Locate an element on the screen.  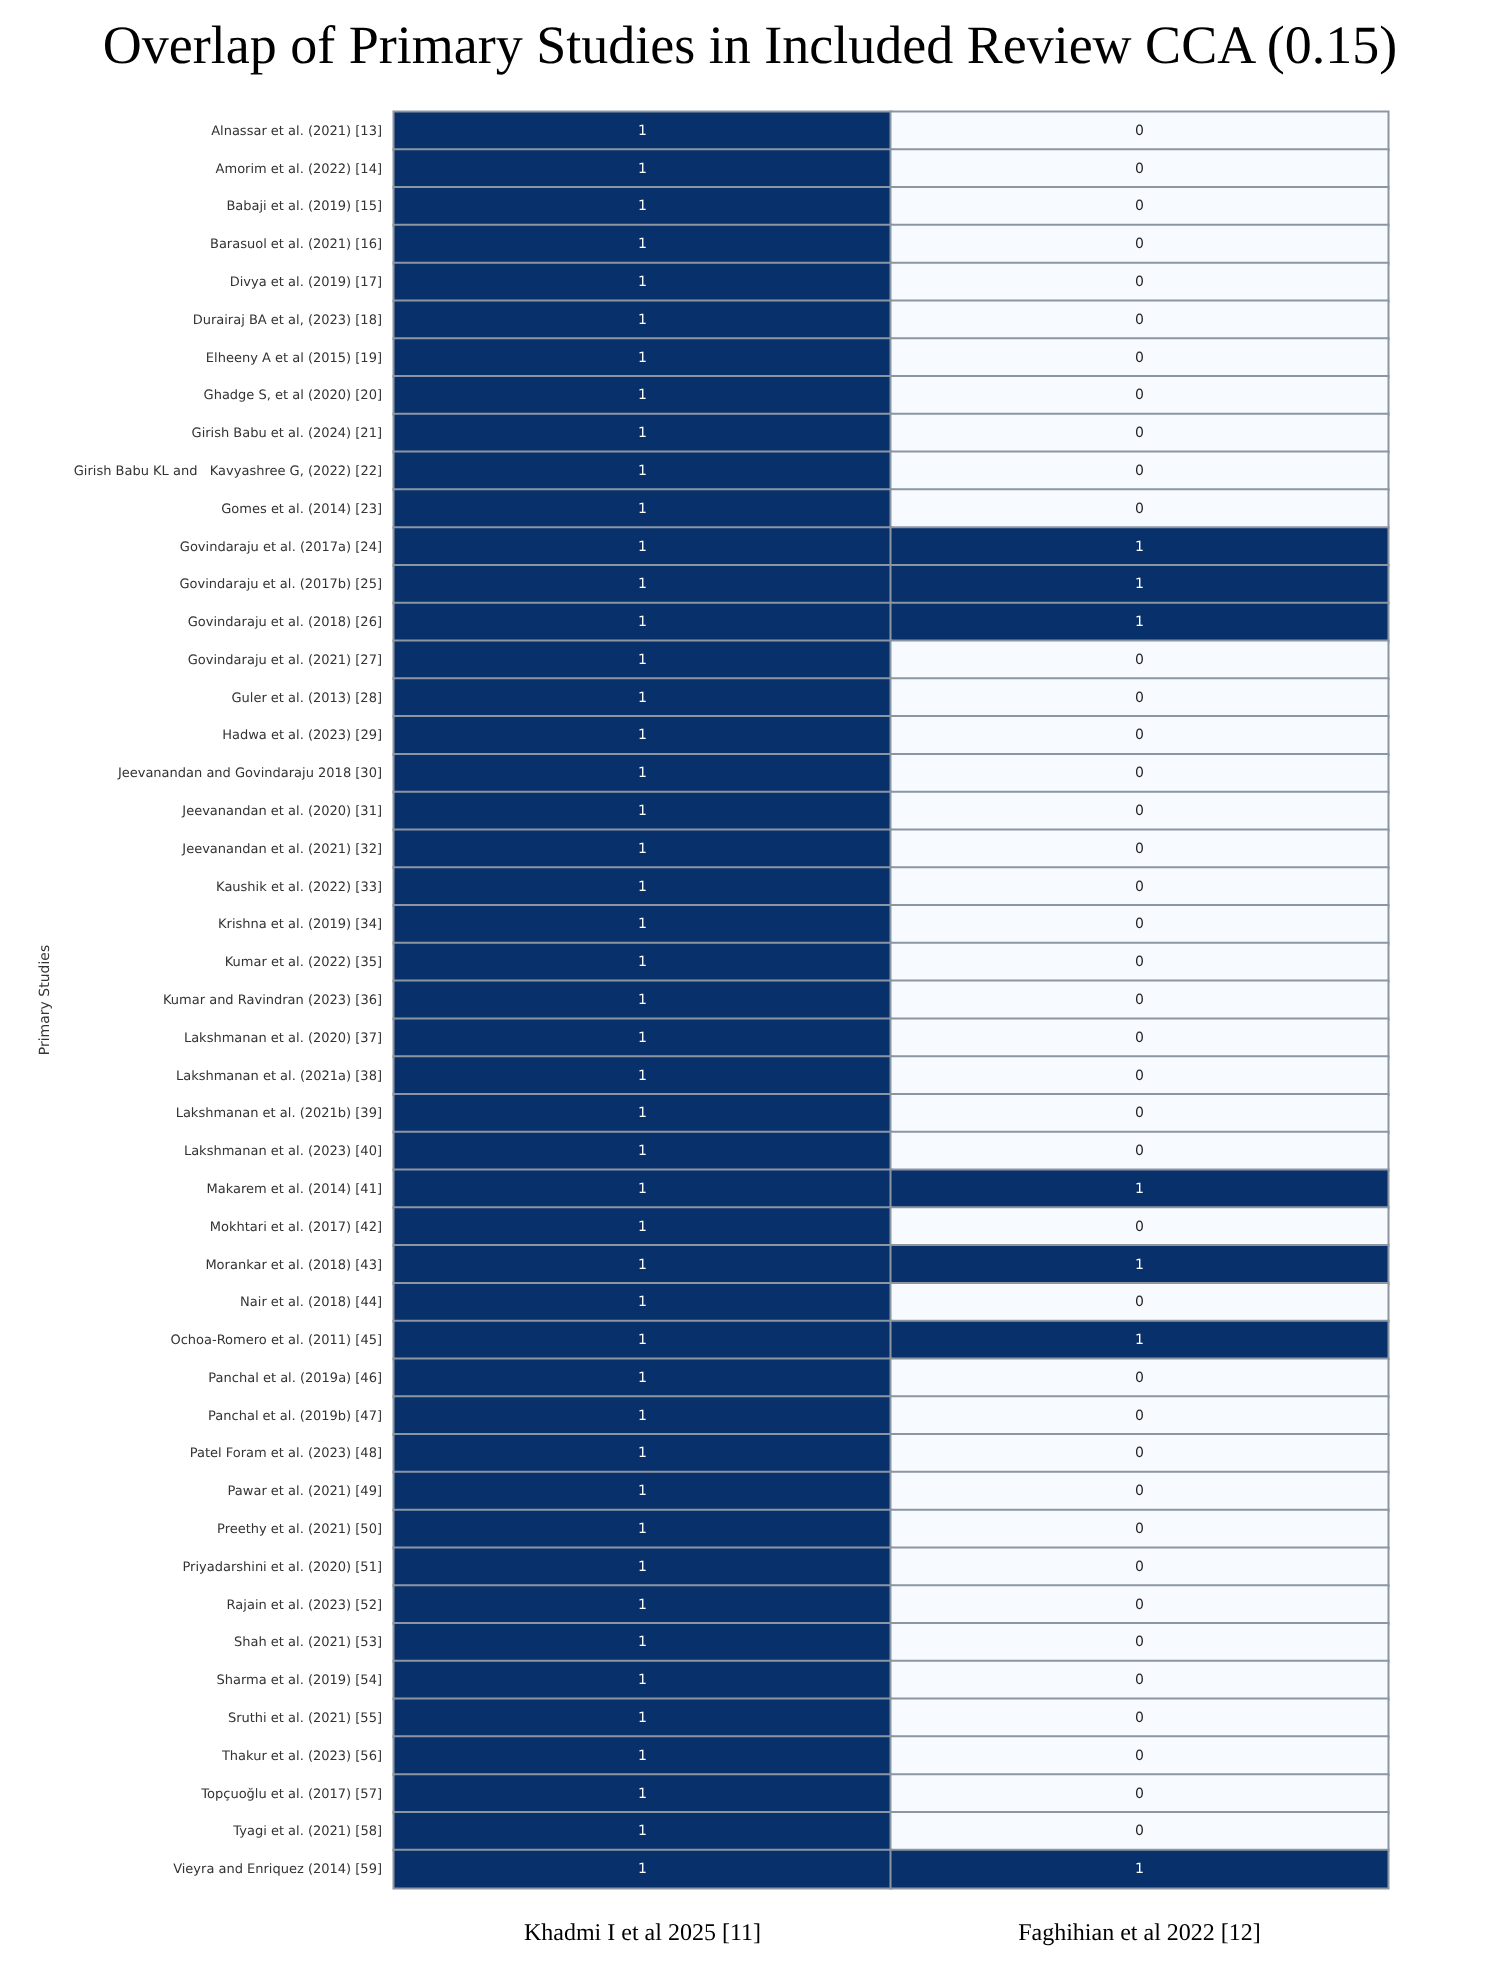
x-tick-label: Faghihian et al 2022 [12] is located at coordinates (1139, 1932).